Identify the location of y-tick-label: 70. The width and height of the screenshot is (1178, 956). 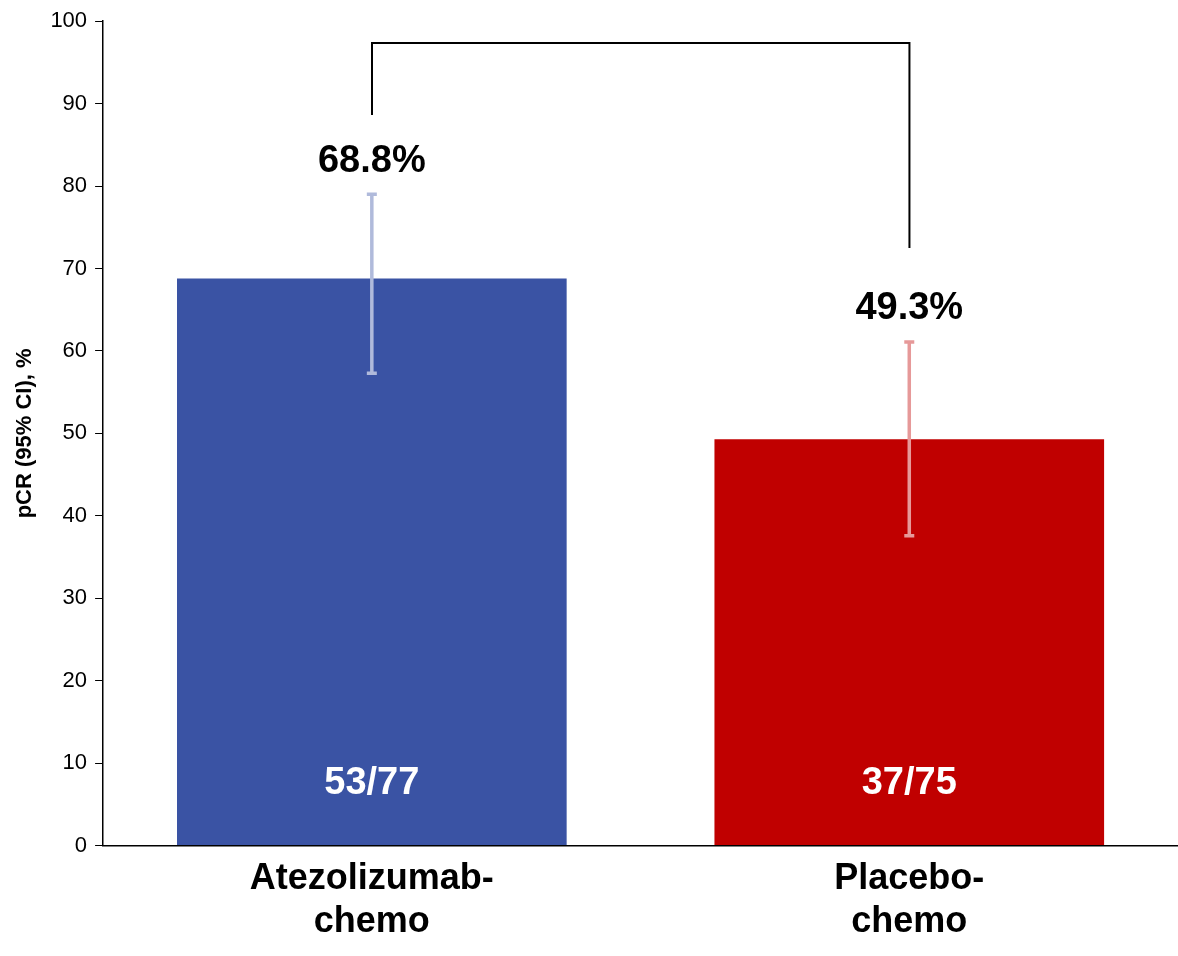
(75, 267).